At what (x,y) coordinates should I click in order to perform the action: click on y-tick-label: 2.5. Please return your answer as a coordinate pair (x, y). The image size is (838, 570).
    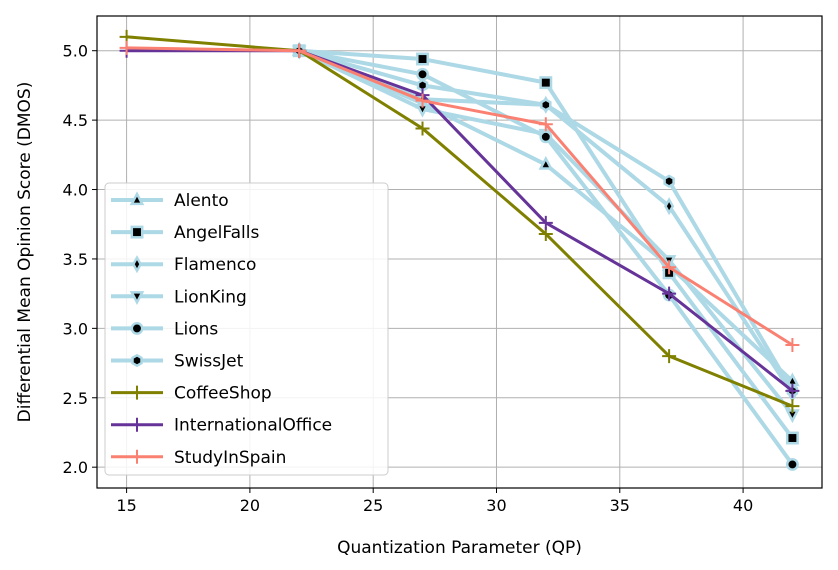
    Looking at the image, I should click on (75, 398).